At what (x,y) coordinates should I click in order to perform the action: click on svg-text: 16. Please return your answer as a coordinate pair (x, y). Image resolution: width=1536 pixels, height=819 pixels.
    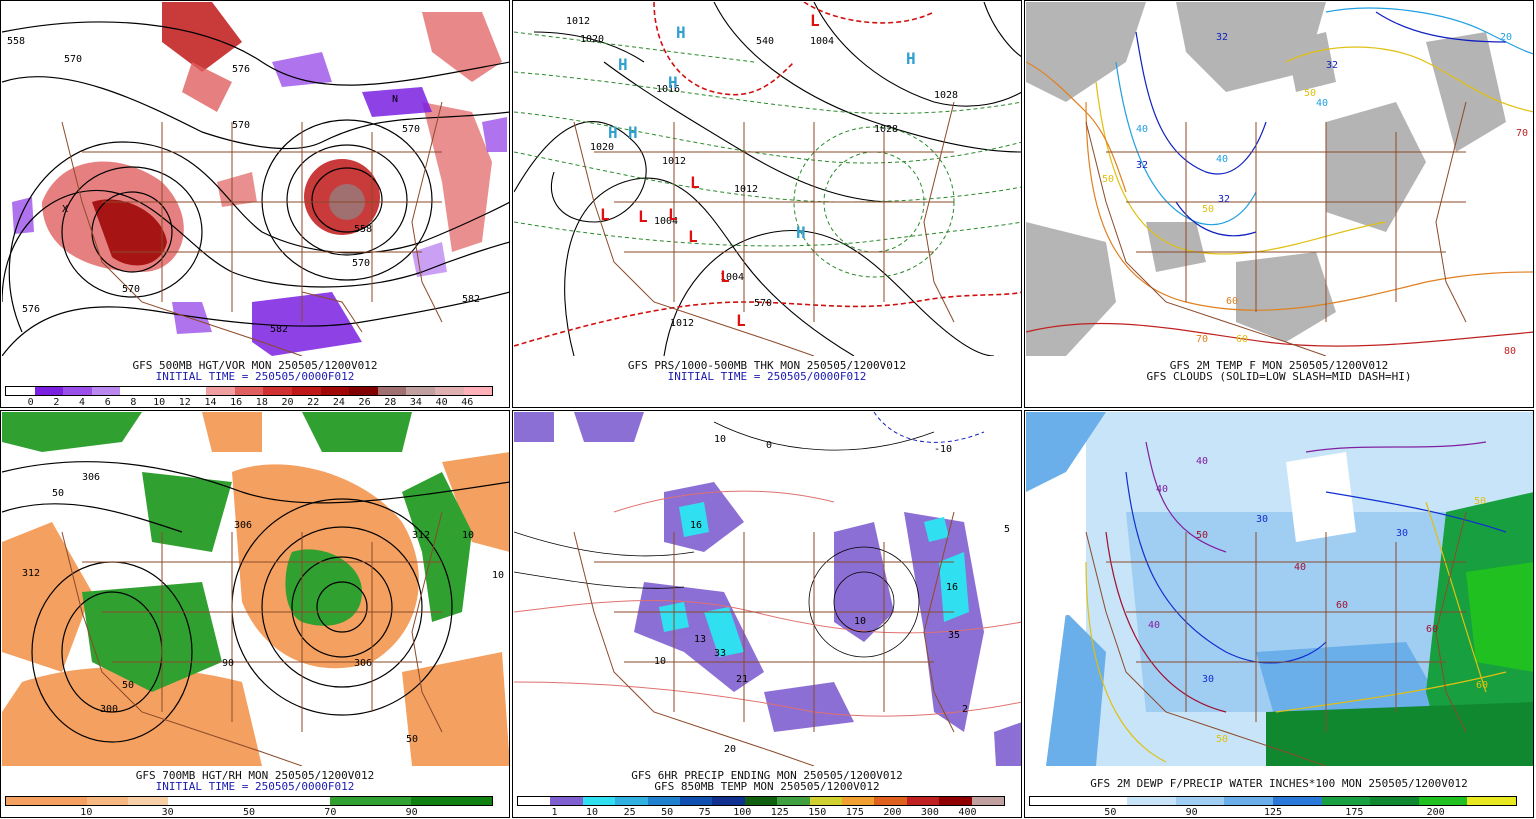
    Looking at the image, I should click on (696, 525).